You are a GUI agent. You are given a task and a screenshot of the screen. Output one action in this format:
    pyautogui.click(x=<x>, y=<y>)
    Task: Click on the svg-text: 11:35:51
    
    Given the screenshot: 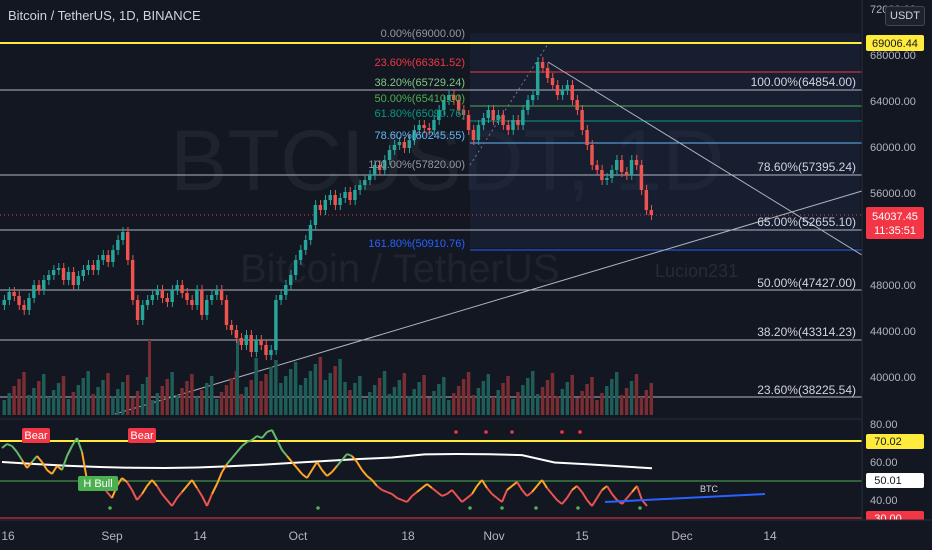 What is the action you would take?
    pyautogui.click(x=895, y=231)
    